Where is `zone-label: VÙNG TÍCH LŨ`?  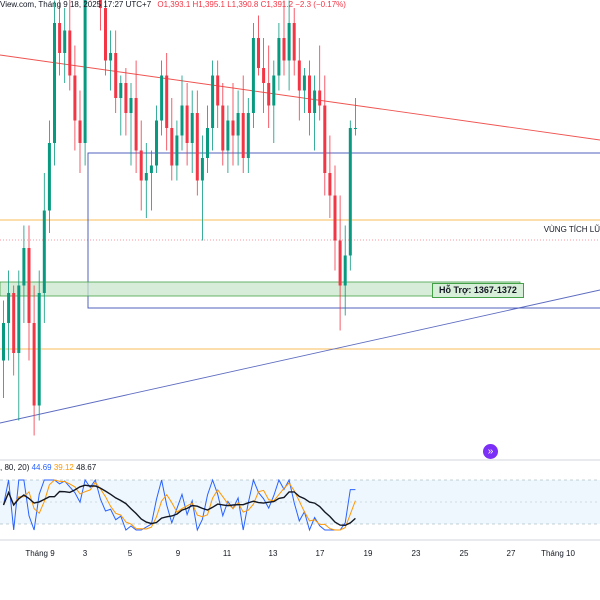
zone-label: VÙNG TÍCH LŨ is located at coordinates (571, 229).